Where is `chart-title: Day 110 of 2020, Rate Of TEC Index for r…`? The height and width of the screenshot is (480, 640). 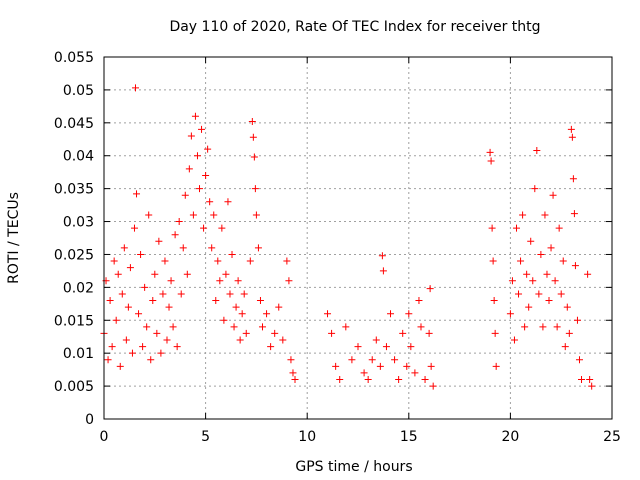
chart-title: Day 110 of 2020, Rate Of TEC Index for r… is located at coordinates (354, 27).